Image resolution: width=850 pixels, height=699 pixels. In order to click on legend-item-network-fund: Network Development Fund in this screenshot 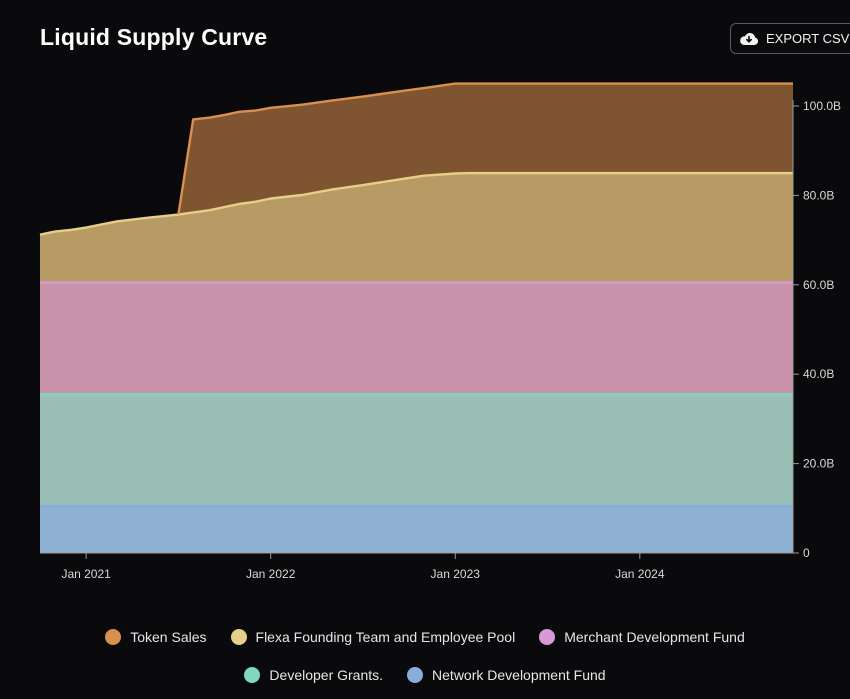, I will do `click(506, 675)`.